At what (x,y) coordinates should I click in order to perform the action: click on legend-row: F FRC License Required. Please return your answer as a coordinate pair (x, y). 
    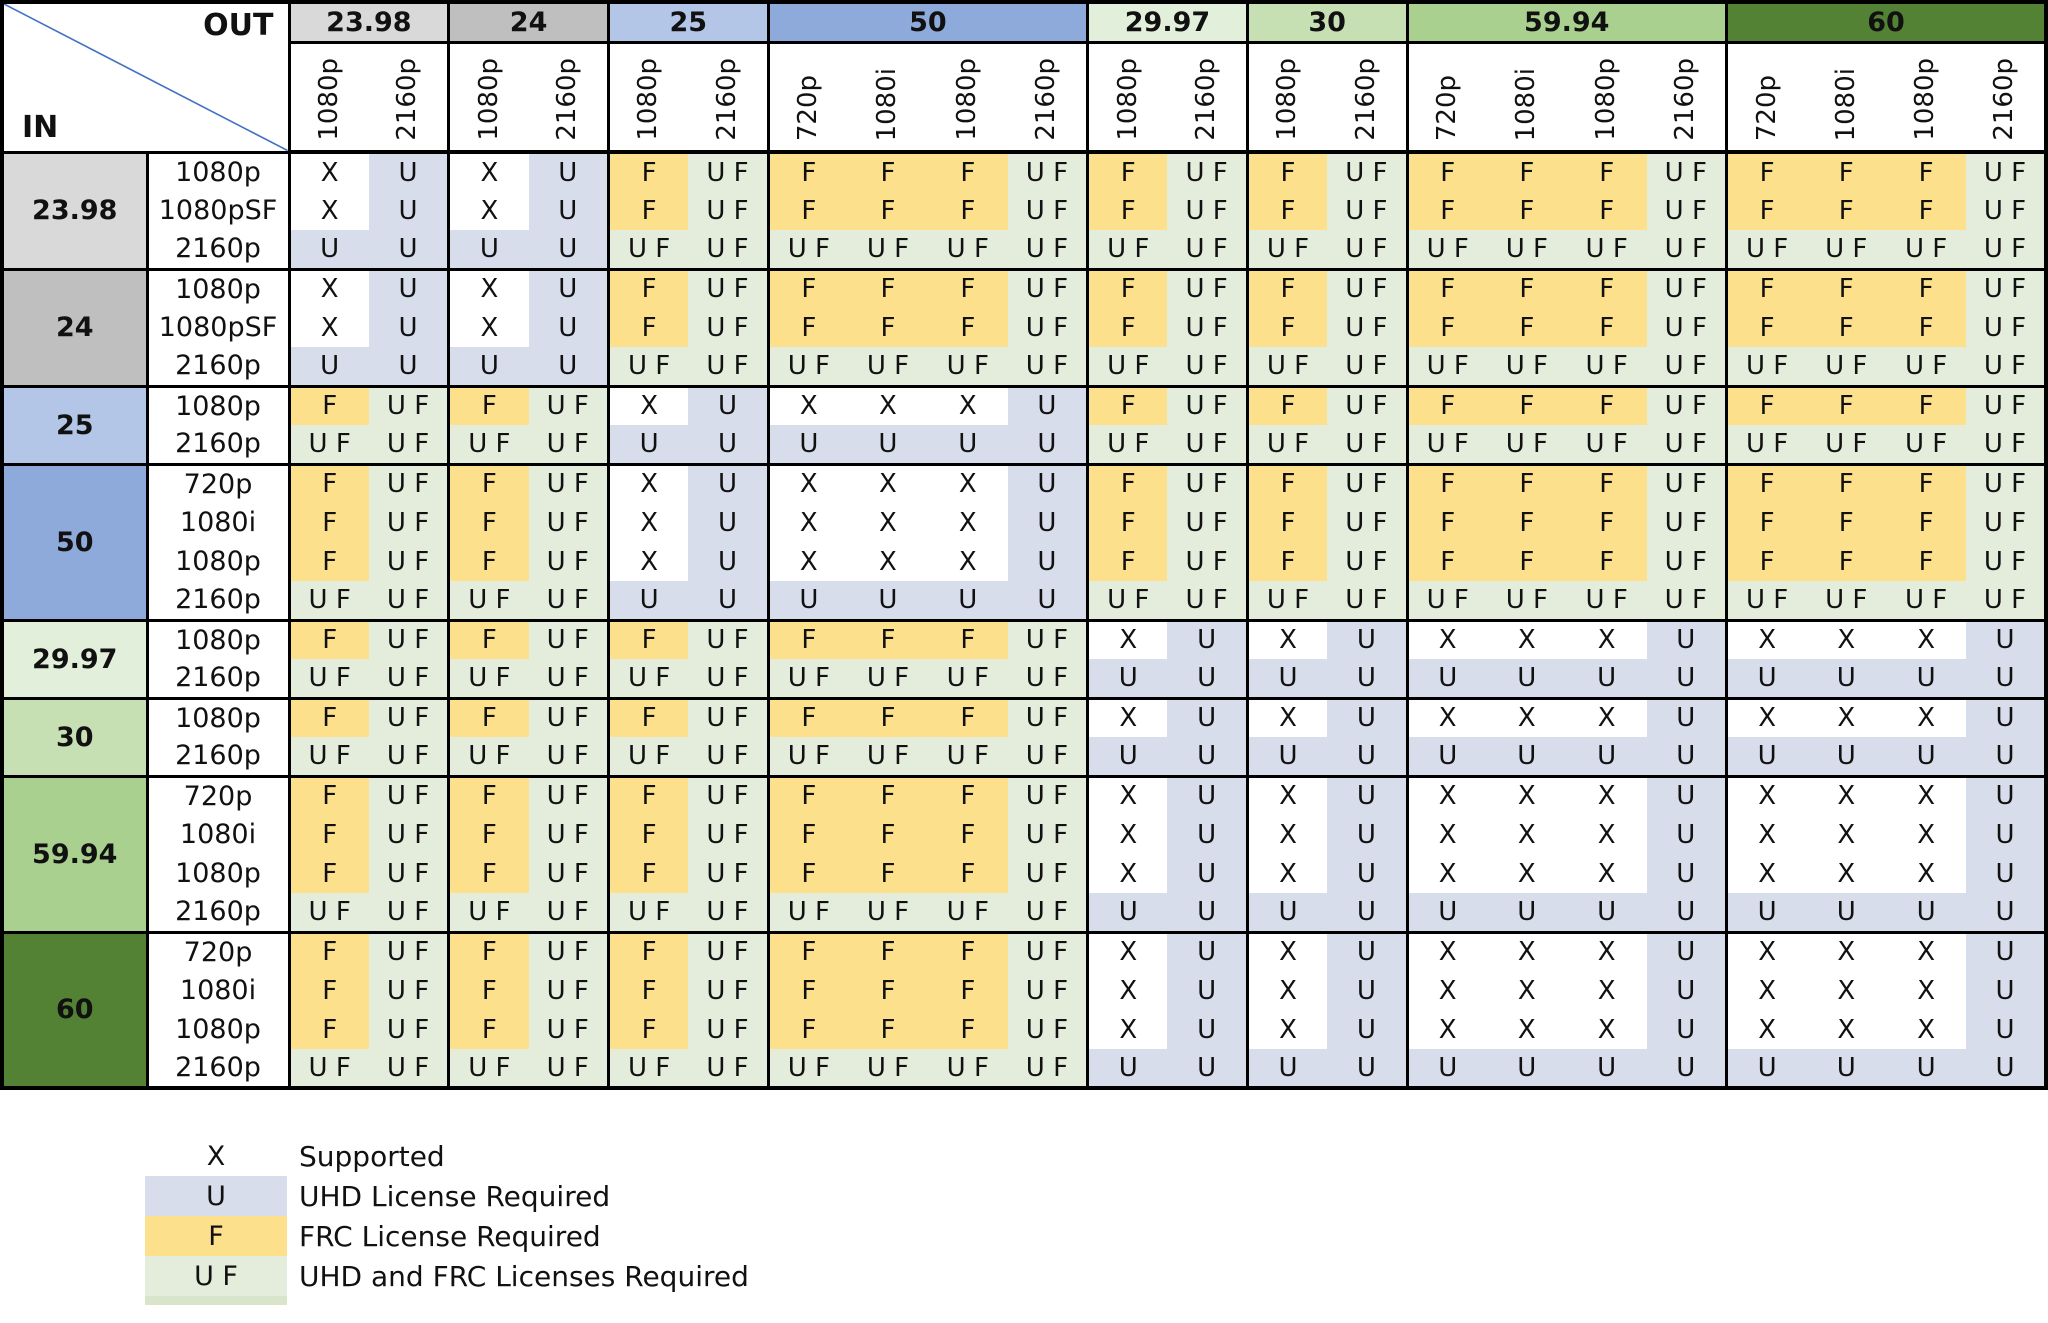
    Looking at the image, I should click on (1096, 1236).